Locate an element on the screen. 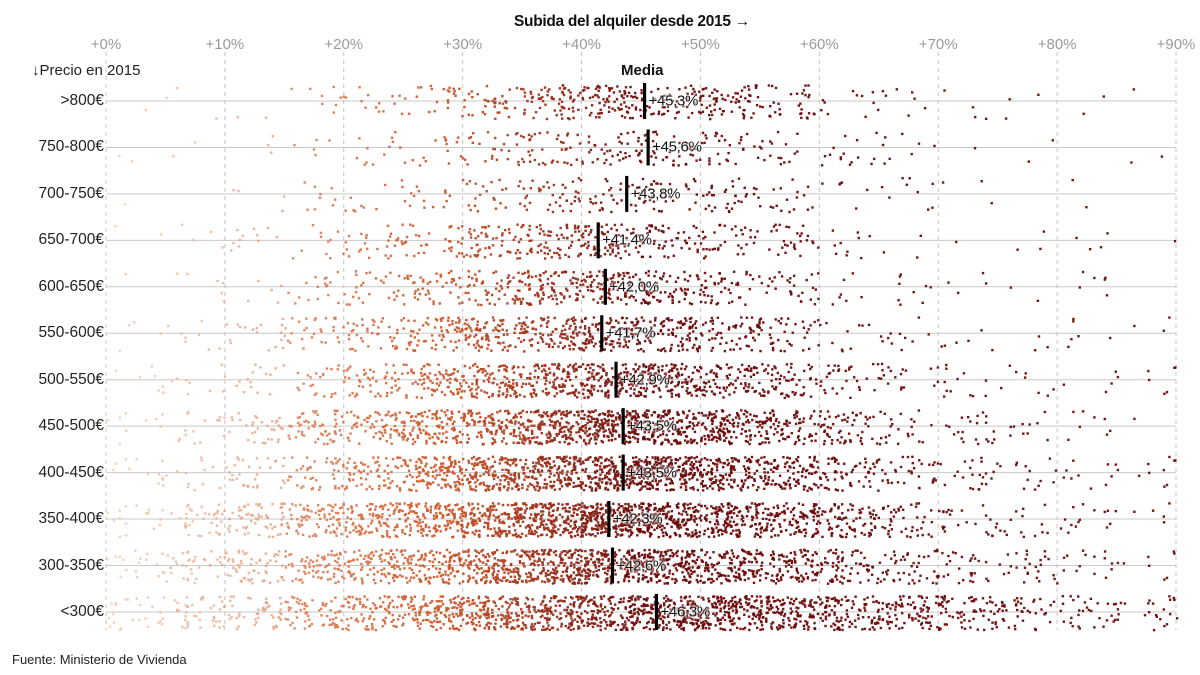  mean-column-header: Media is located at coordinates (642, 70).